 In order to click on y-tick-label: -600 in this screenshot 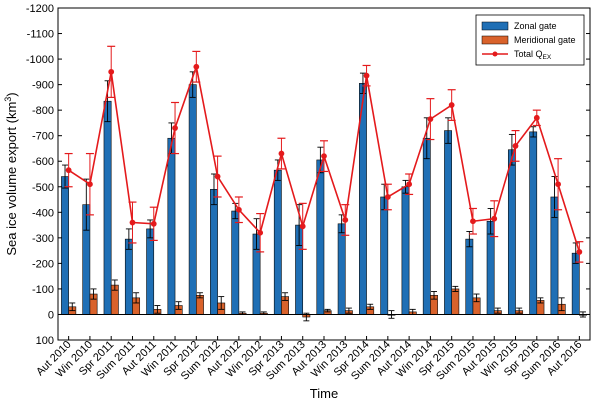, I will do `click(43, 162)`.